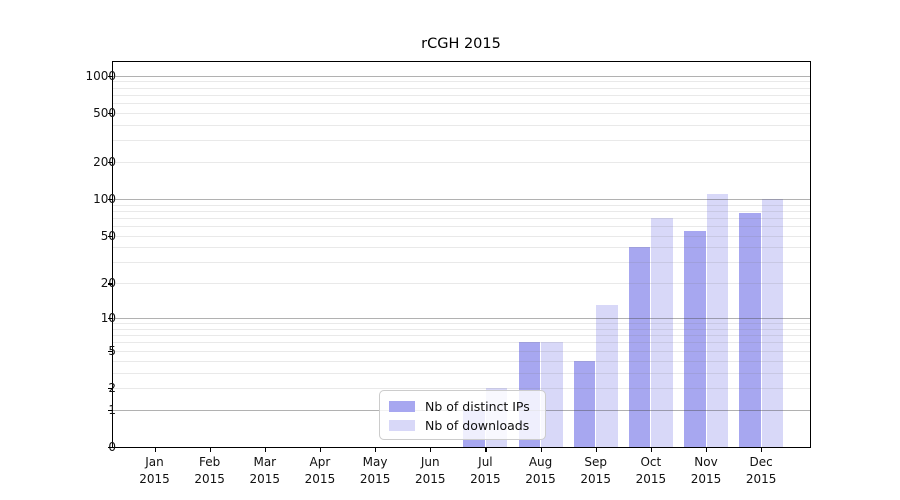 This screenshot has height=500, width=900. I want to click on x-tick-label-may: May 2015, so click(375, 470).